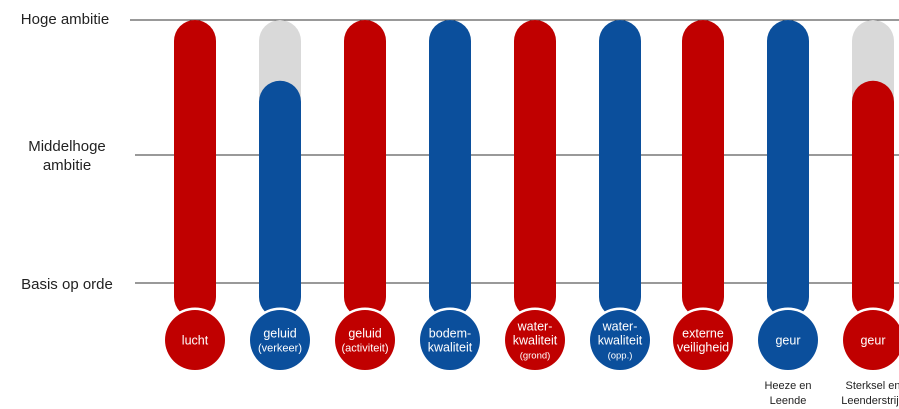 This screenshot has width=899, height=409. Describe the element at coordinates (535, 356) in the screenshot. I see `category-label-line3: (grond)` at that location.